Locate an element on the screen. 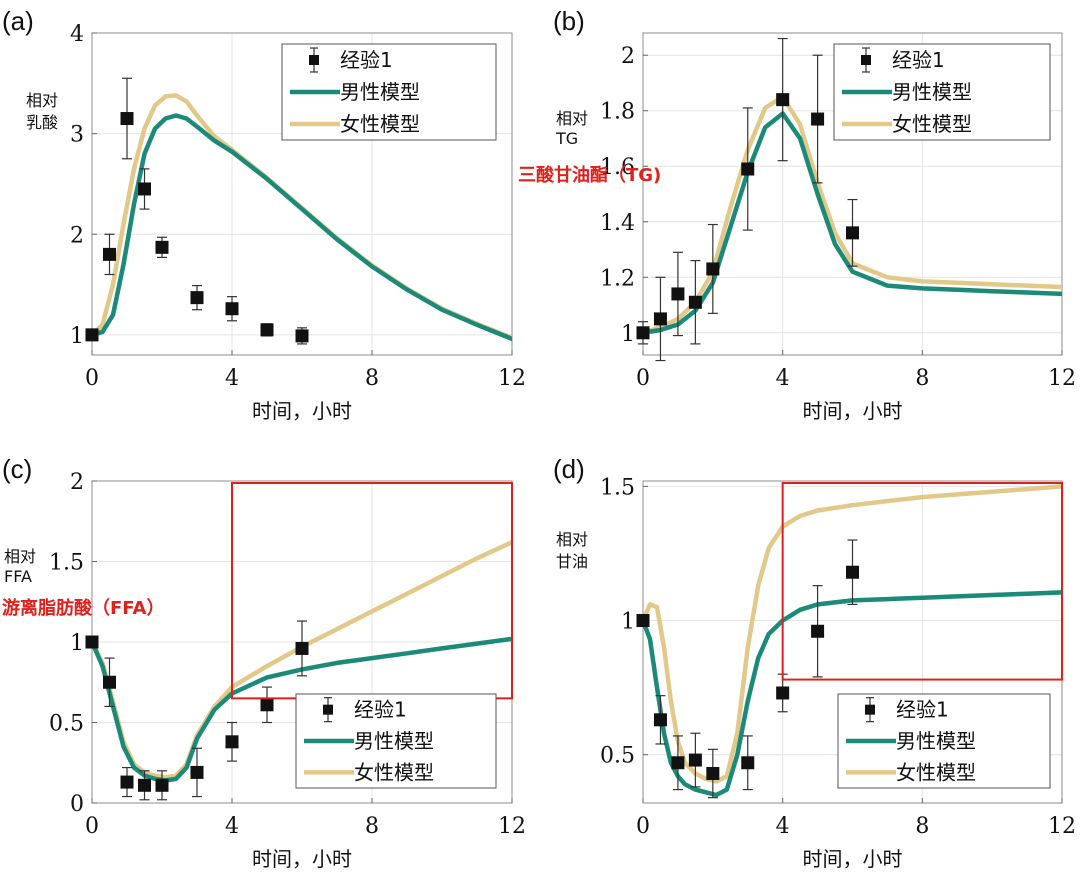  y-tick-label: 1.6 is located at coordinates (617, 167).